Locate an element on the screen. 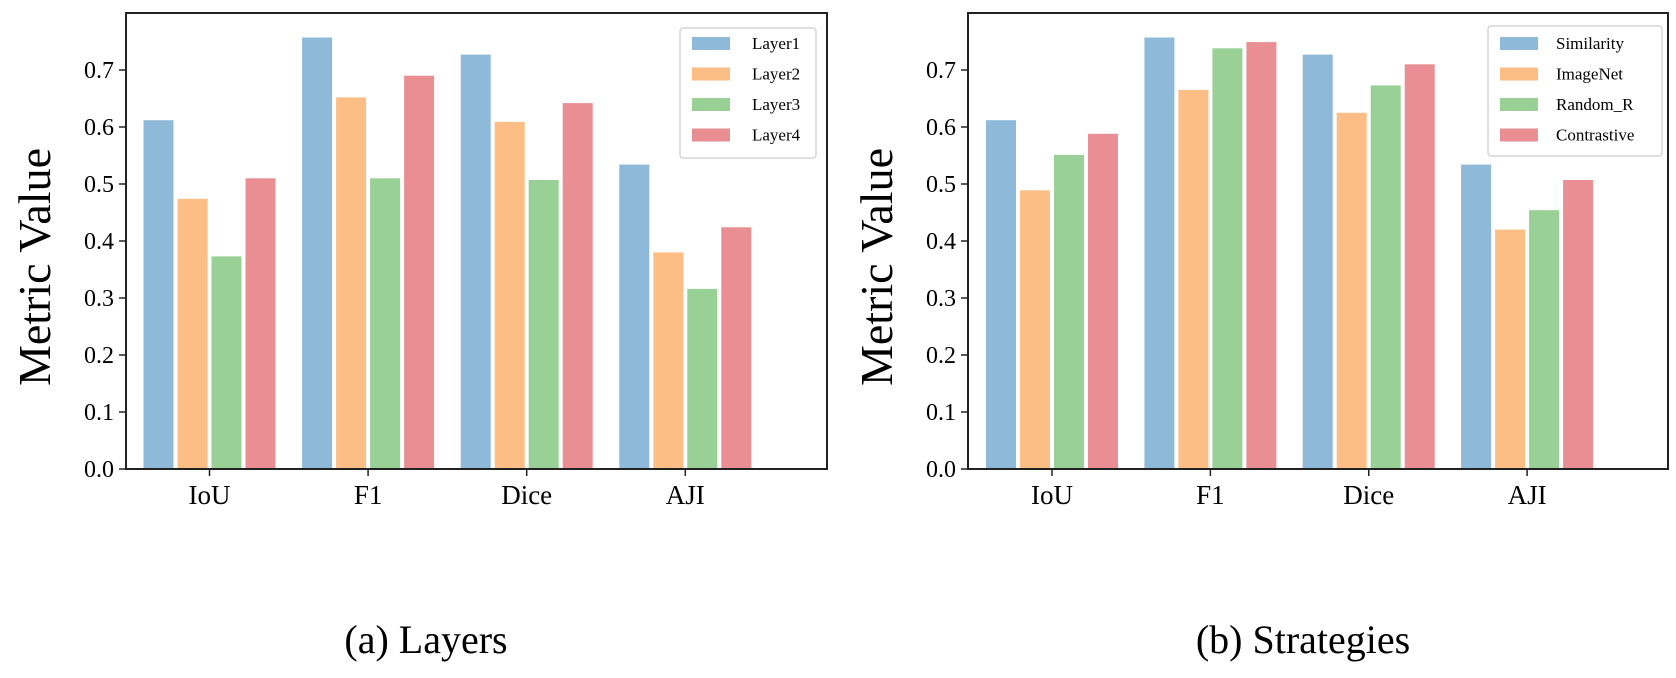  bar-a-layer3-iou is located at coordinates (226, 362).